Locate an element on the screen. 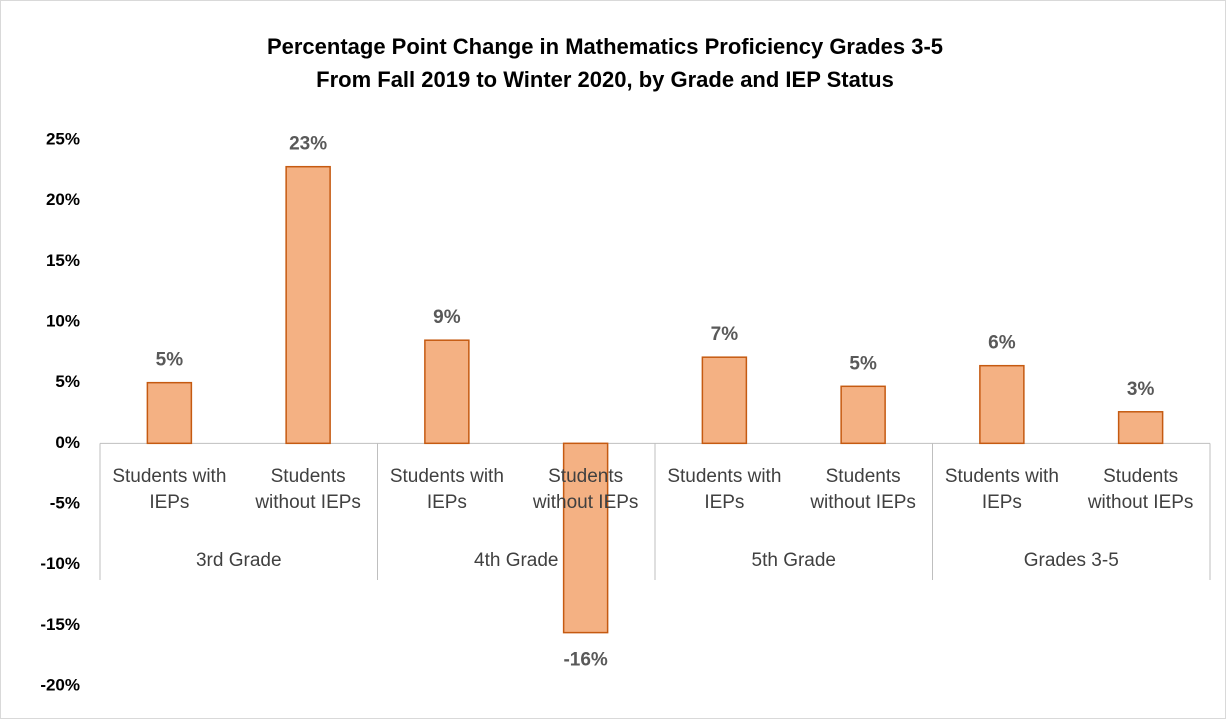  y-tick-label: 0% is located at coordinates (67, 442).